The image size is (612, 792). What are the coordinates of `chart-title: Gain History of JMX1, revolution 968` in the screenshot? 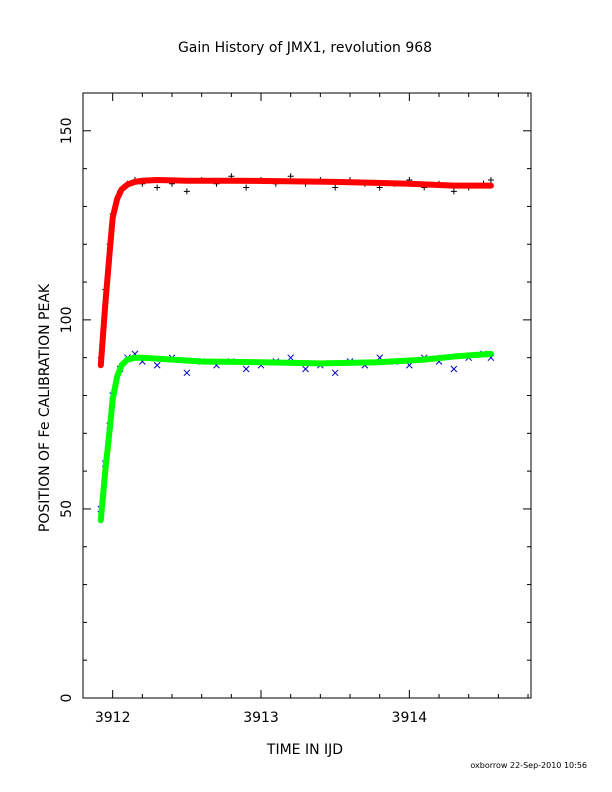 It's located at (305, 48).